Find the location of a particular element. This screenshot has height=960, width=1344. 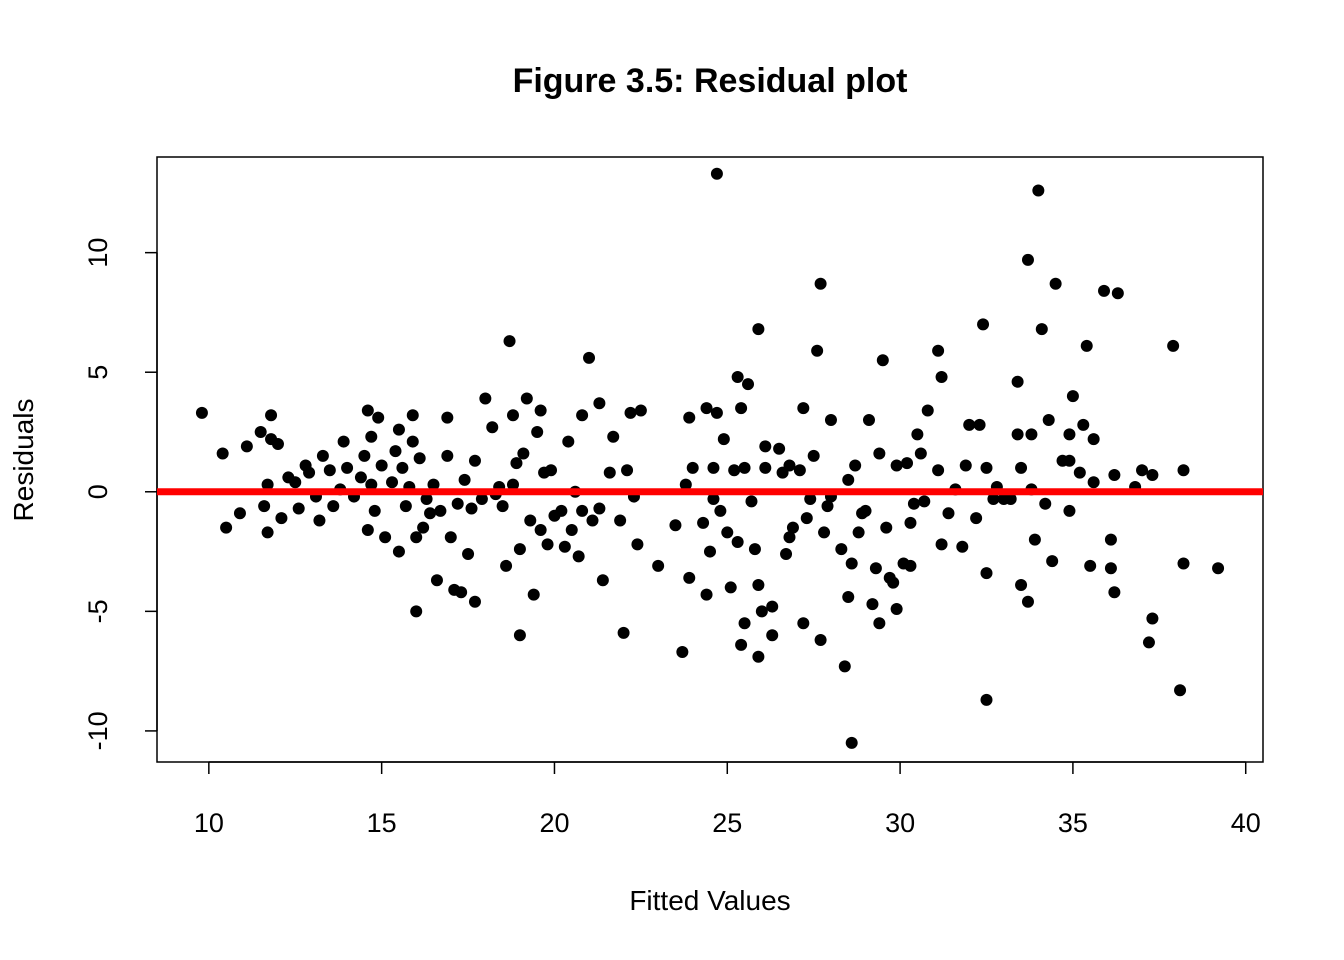

x-tick-label: 35 is located at coordinates (1073, 823).